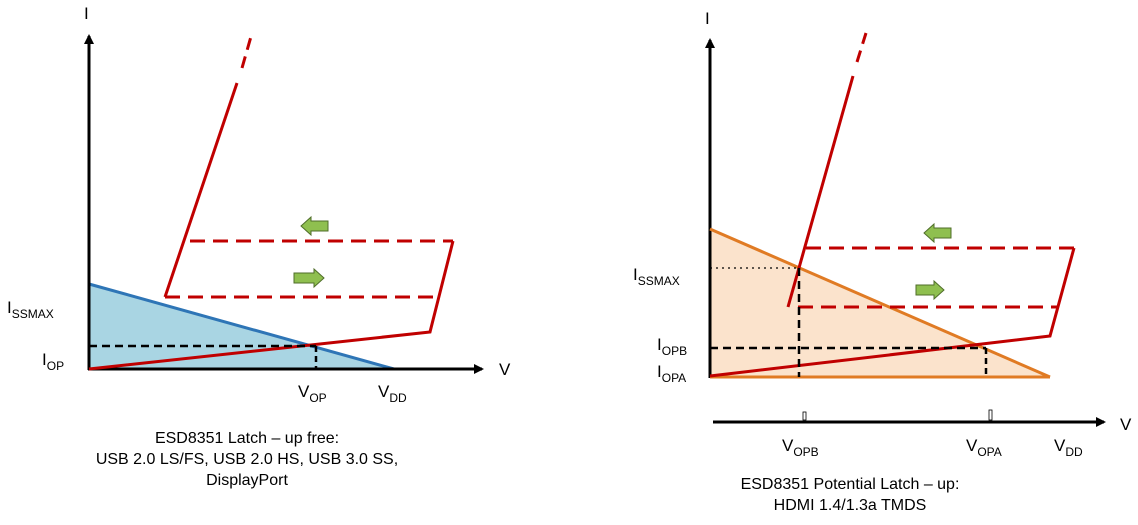  Describe the element at coordinates (55, 366) in the screenshot. I see `left-iop-subscript: OP` at that location.